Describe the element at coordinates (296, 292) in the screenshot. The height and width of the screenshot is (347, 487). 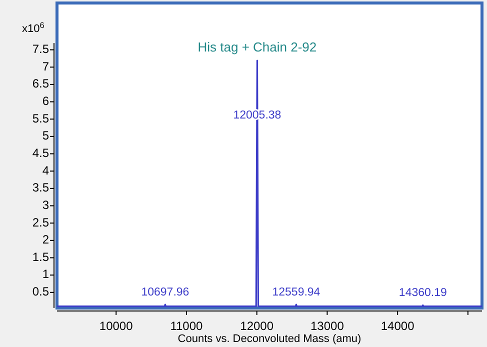
I see `annotation: 12559.94` at that location.